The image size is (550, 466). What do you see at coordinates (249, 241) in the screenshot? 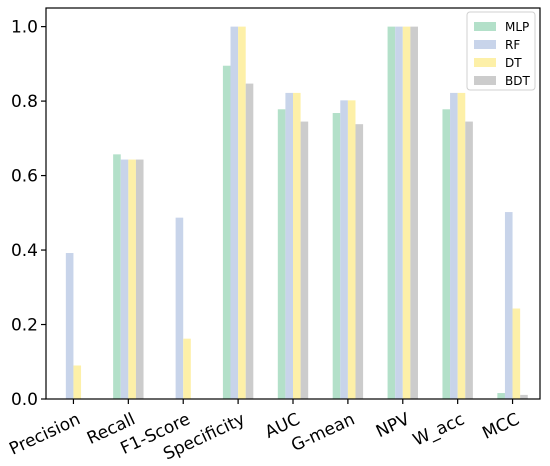
I see `bar-bdt-specificity` at bounding box center [249, 241].